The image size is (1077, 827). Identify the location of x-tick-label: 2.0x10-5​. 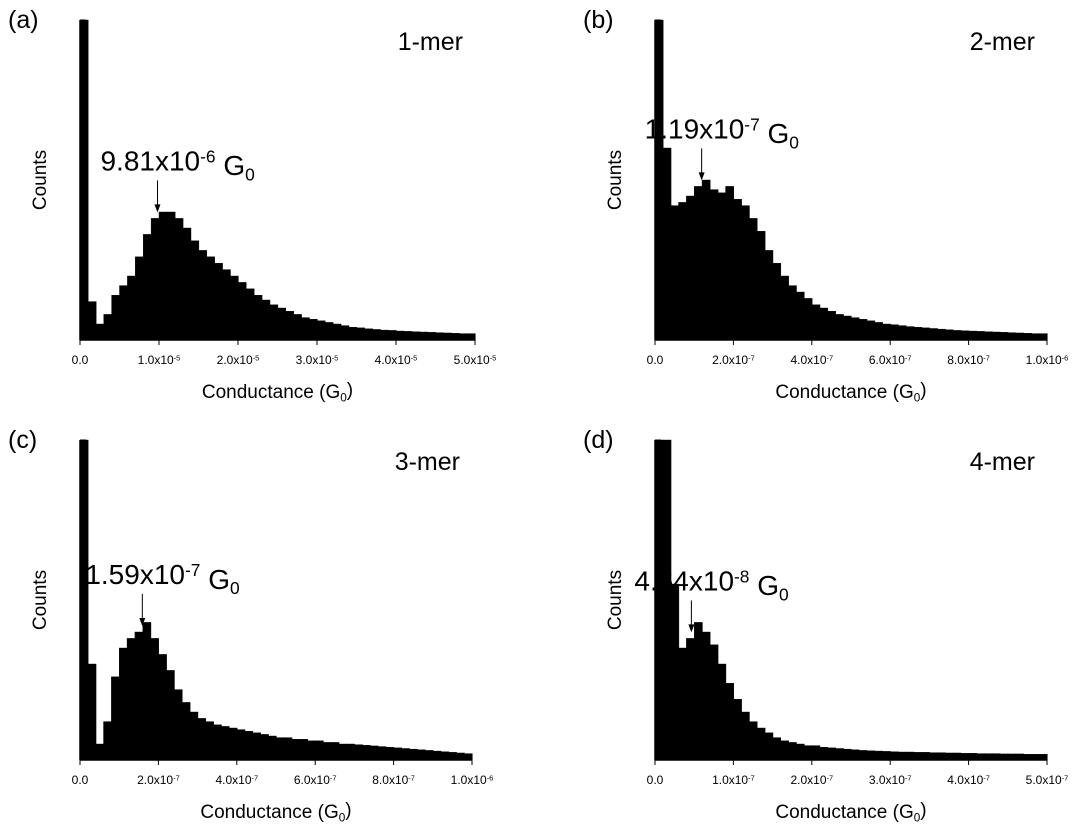
(238, 360).